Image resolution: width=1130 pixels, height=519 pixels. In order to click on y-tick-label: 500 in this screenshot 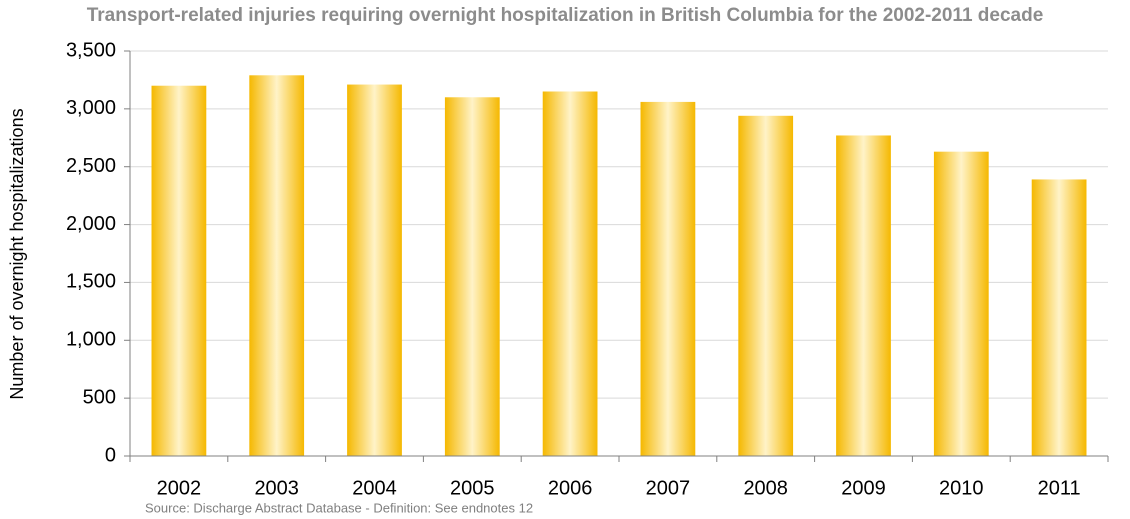, I will do `click(99, 397)`.